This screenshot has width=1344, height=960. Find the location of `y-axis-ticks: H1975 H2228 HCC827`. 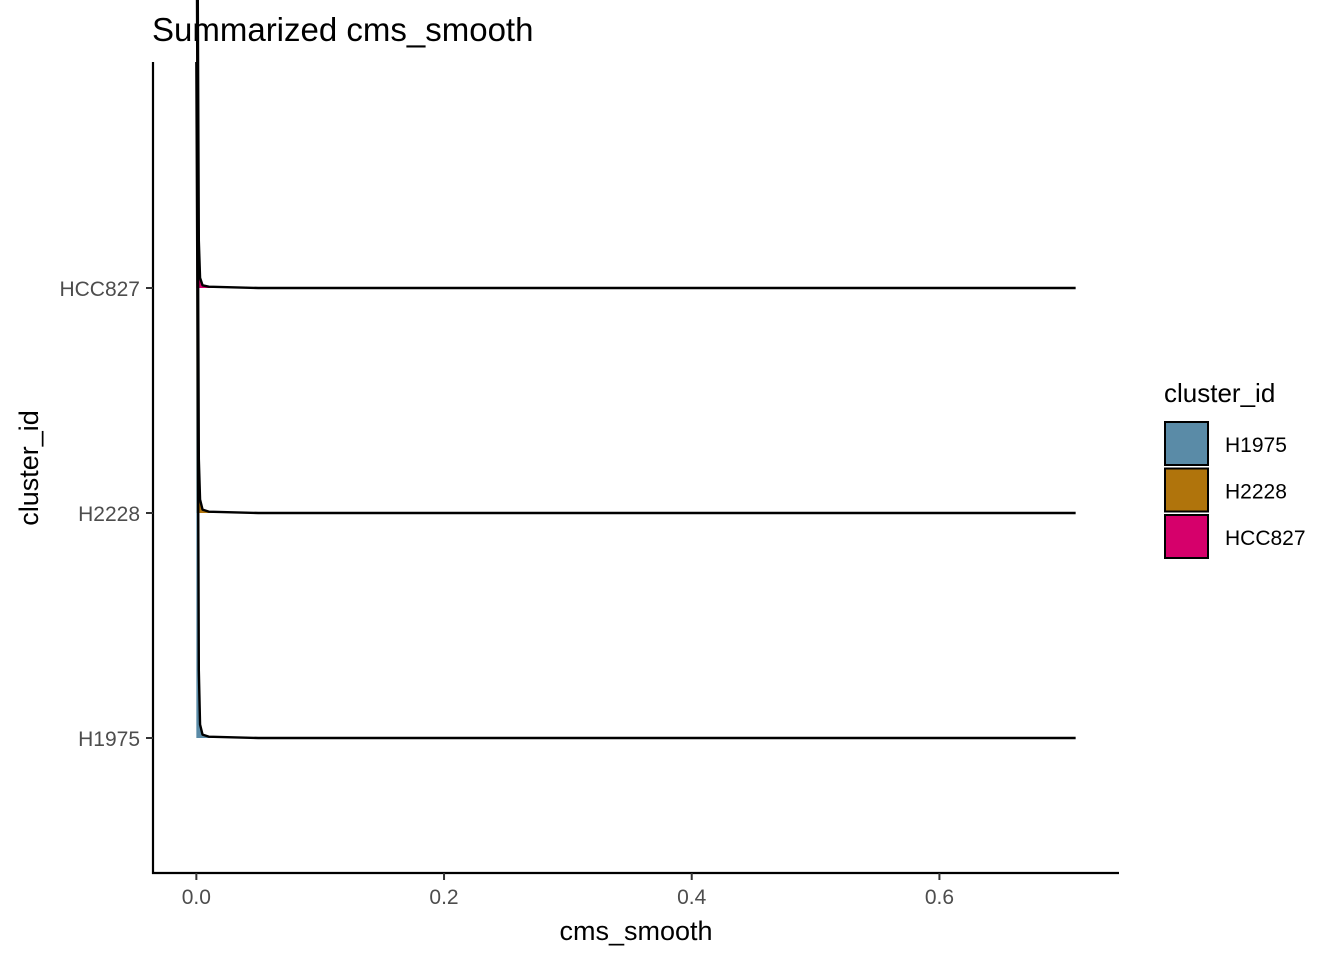

y-axis-ticks: H1975 H2228 HCC827 is located at coordinates (106, 514).